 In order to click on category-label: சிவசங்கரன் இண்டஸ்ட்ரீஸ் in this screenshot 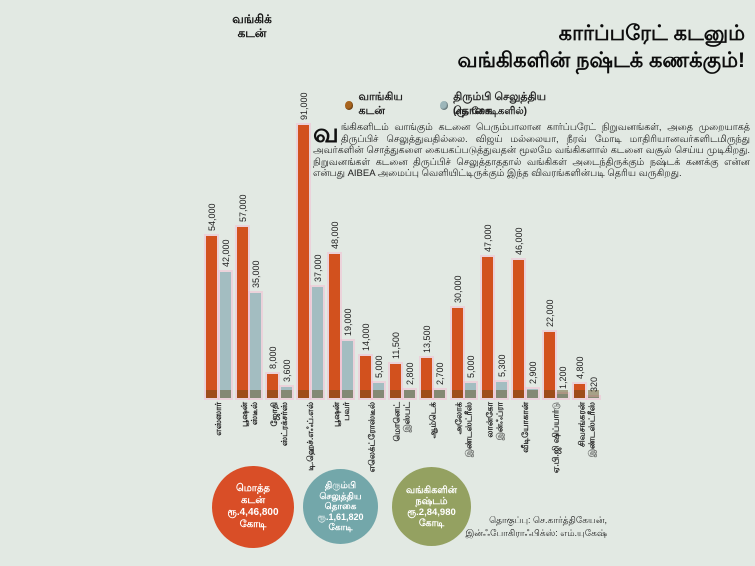, I will do `click(586, 430)`.